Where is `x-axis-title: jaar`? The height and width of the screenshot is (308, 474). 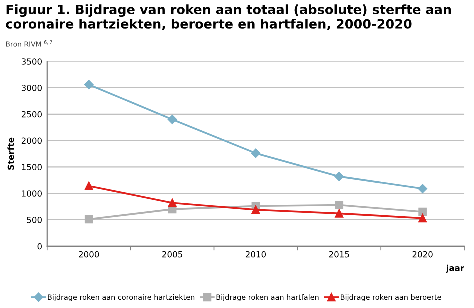
x-axis-title: jaar is located at coordinates (455, 269).